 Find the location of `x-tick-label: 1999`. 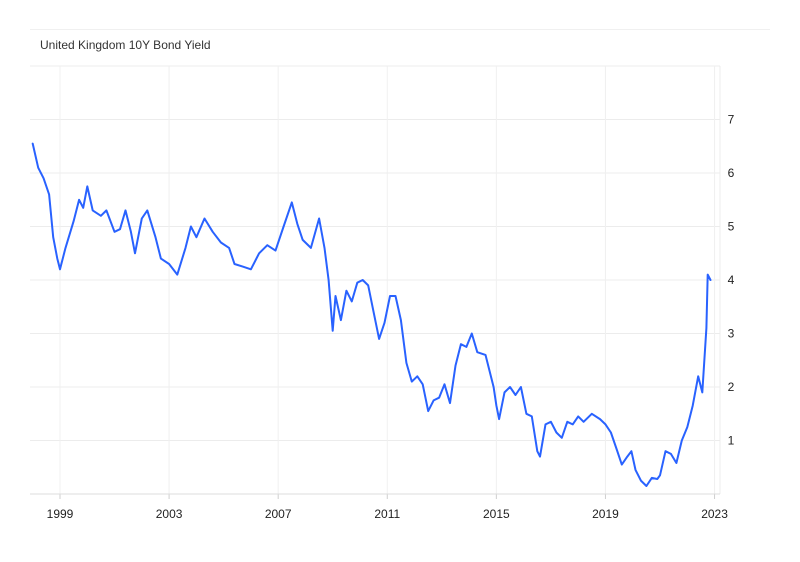

x-tick-label: 1999 is located at coordinates (60, 514).